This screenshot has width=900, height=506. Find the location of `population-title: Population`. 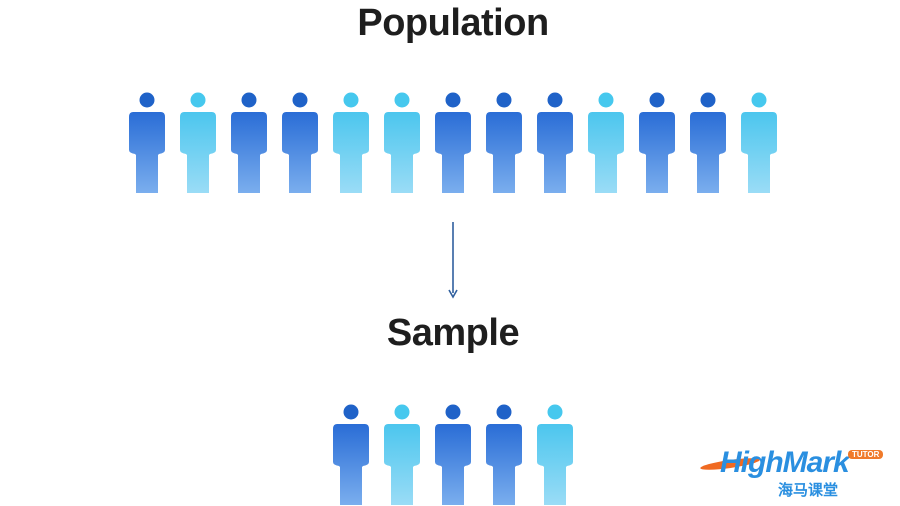

population-title: Population is located at coordinates (453, 23).